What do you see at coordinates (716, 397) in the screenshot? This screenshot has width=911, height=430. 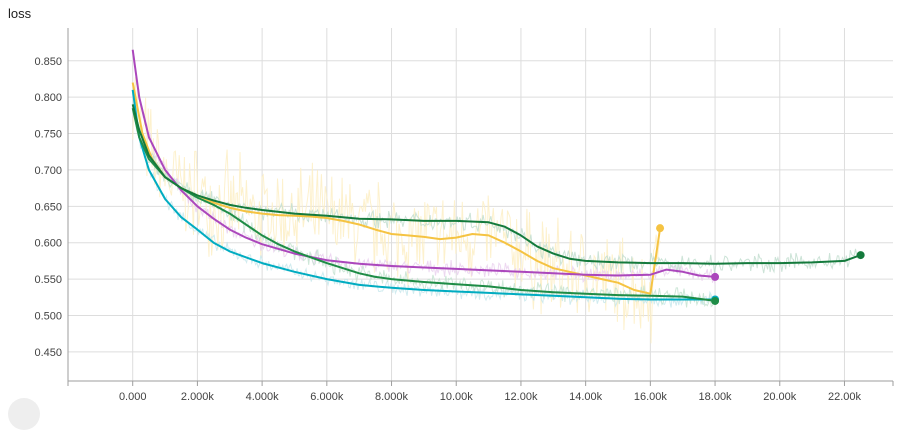 I see `x-tick-label: 18.00k` at bounding box center [716, 397].